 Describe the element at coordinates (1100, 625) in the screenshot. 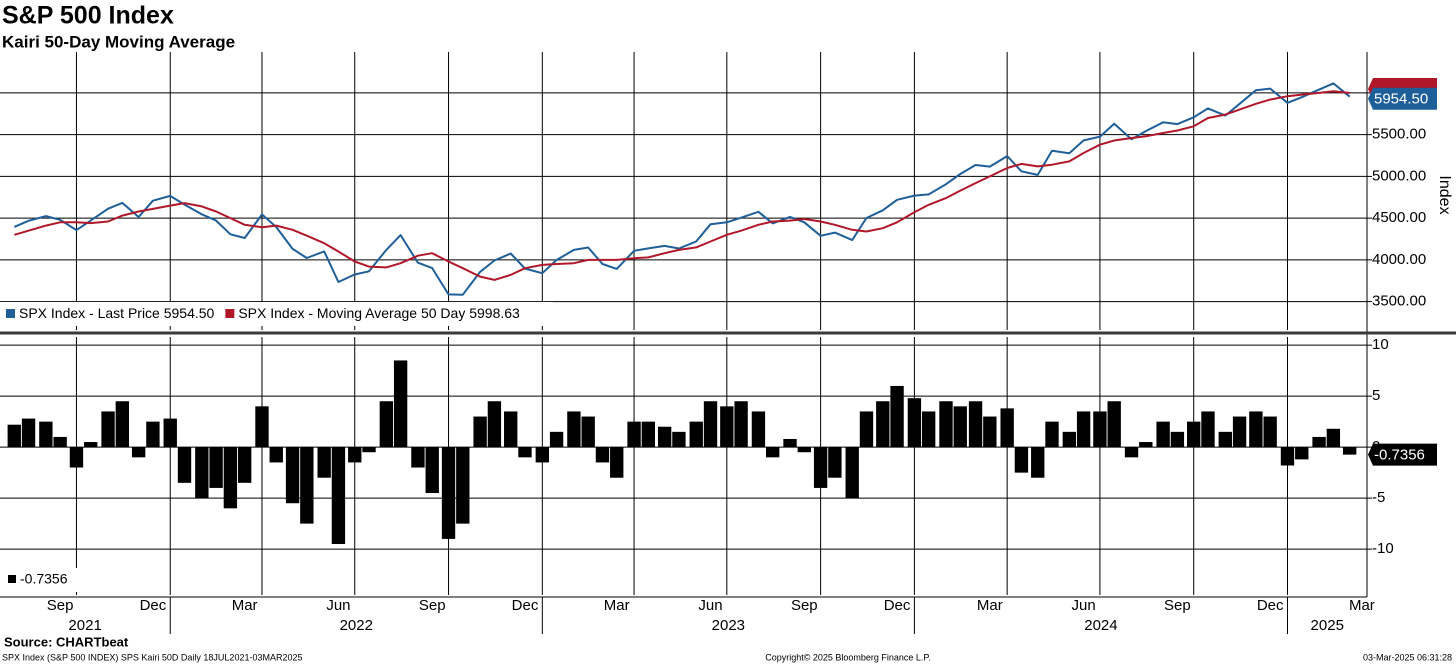

I see `year-label: 2024` at that location.